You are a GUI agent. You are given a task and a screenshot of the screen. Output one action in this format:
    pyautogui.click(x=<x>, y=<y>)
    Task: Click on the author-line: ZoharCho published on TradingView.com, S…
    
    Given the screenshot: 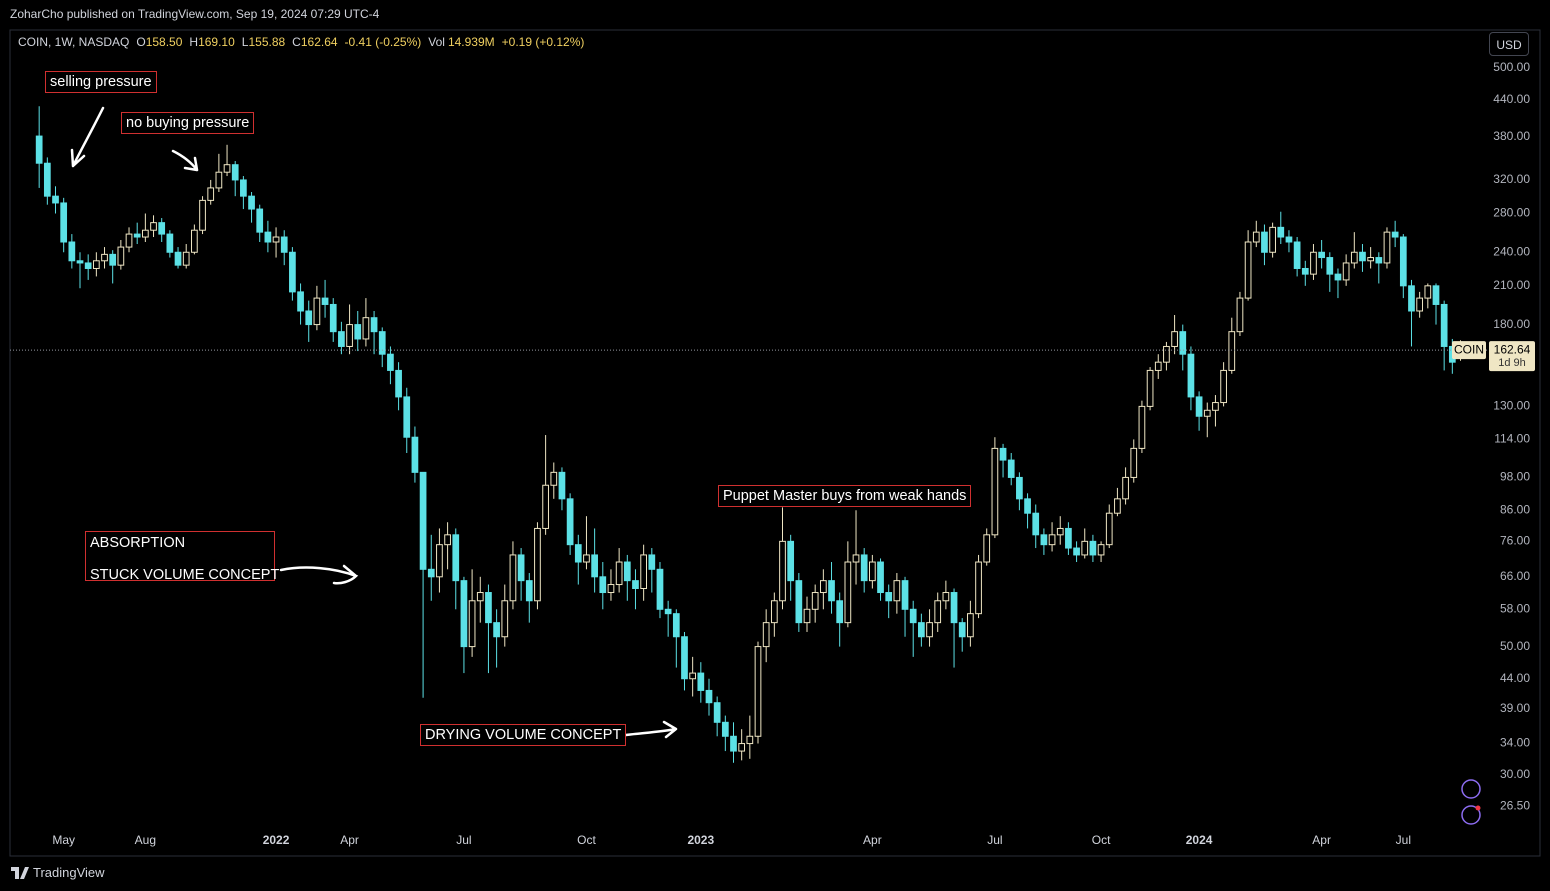 What is the action you would take?
    pyautogui.click(x=195, y=14)
    